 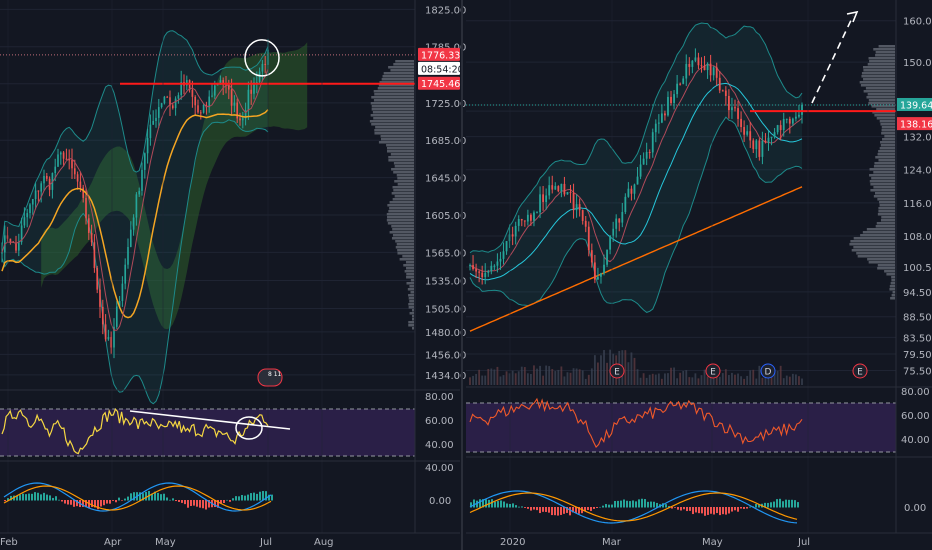 What do you see at coordinates (324, 542) in the screenshot?
I see `left-time-tick-label: Aug` at bounding box center [324, 542].